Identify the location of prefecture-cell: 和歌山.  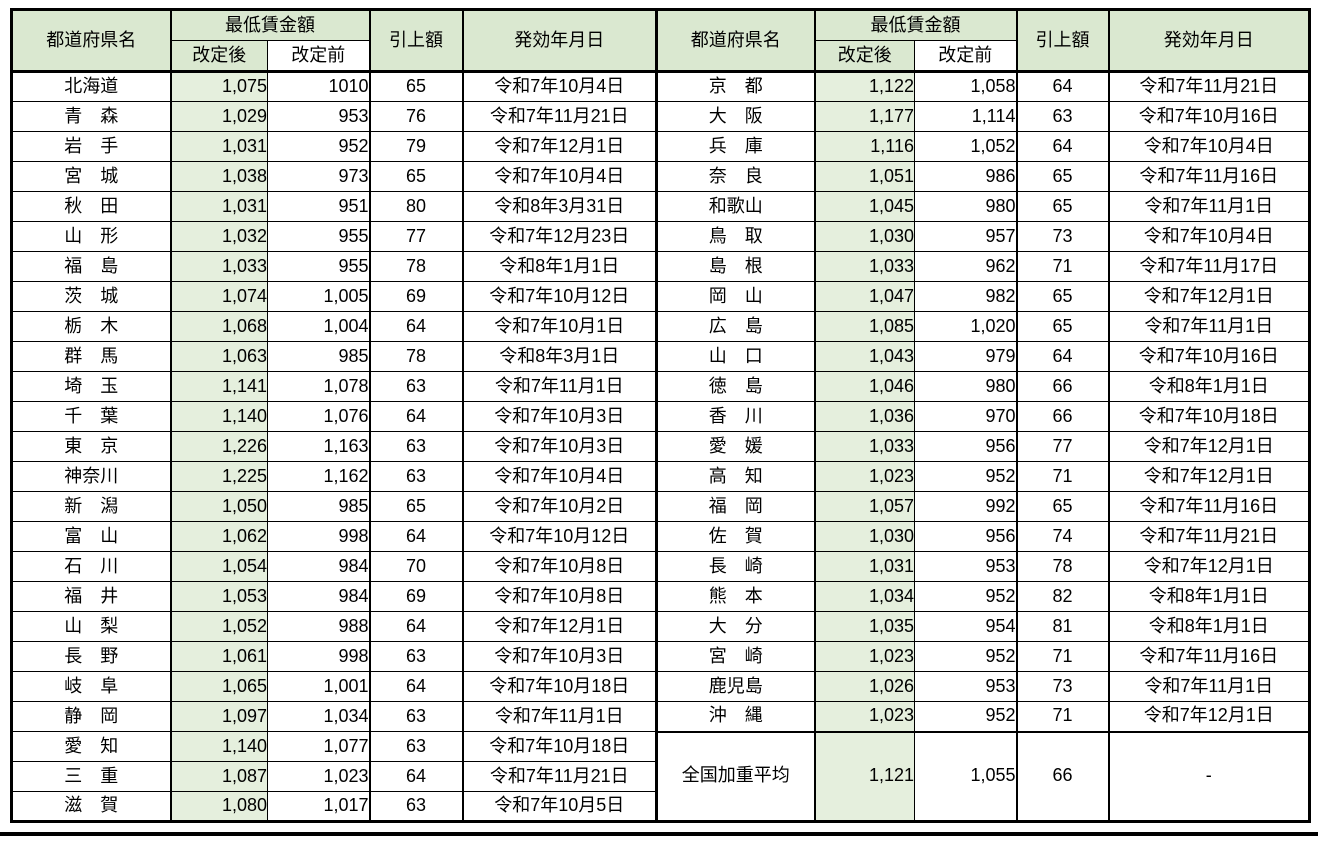
(736, 206).